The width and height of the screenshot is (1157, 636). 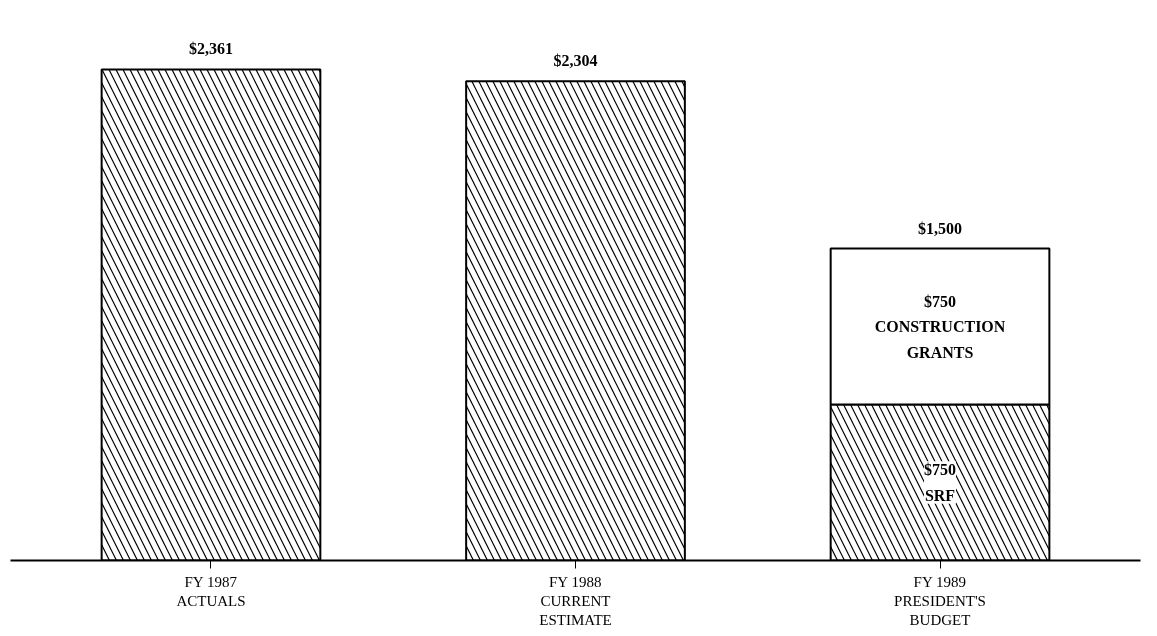 What do you see at coordinates (940, 495) in the screenshot?
I see `series-label: SRF` at bounding box center [940, 495].